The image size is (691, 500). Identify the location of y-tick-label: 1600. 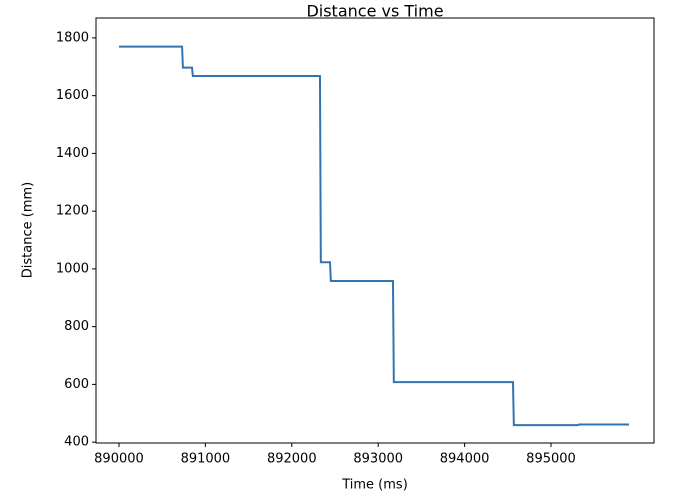
(72, 95).